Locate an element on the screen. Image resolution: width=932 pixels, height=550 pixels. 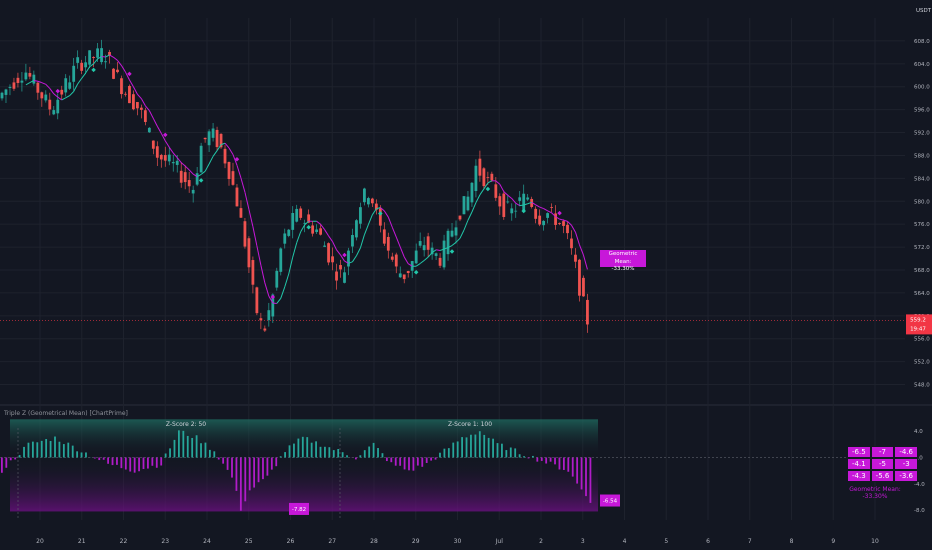
time-tick-label: 22 is located at coordinates (124, 541).